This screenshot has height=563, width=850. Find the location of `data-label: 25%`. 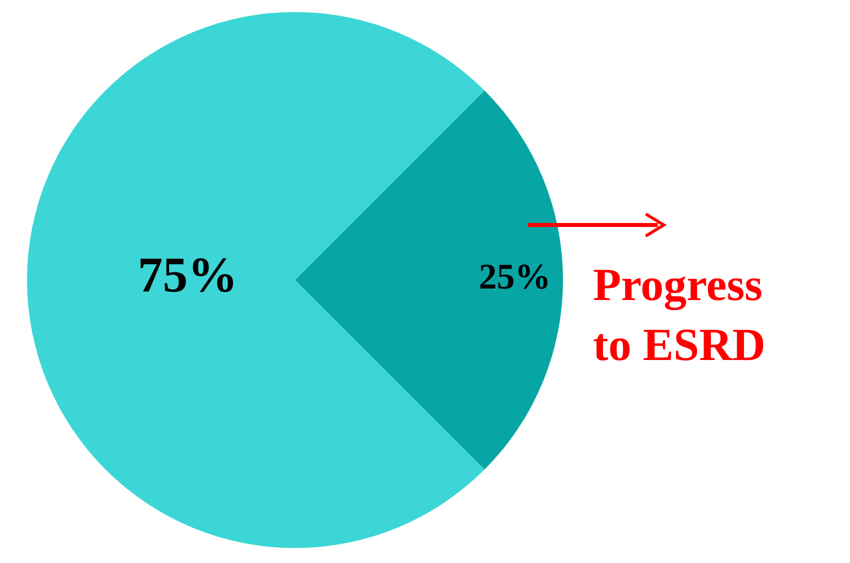

data-label: 25% is located at coordinates (514, 276).